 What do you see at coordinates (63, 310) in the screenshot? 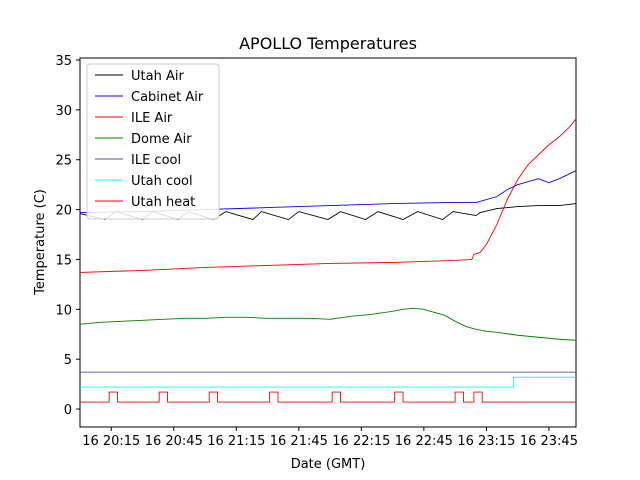
I see `y-tick-label: 10` at bounding box center [63, 310].